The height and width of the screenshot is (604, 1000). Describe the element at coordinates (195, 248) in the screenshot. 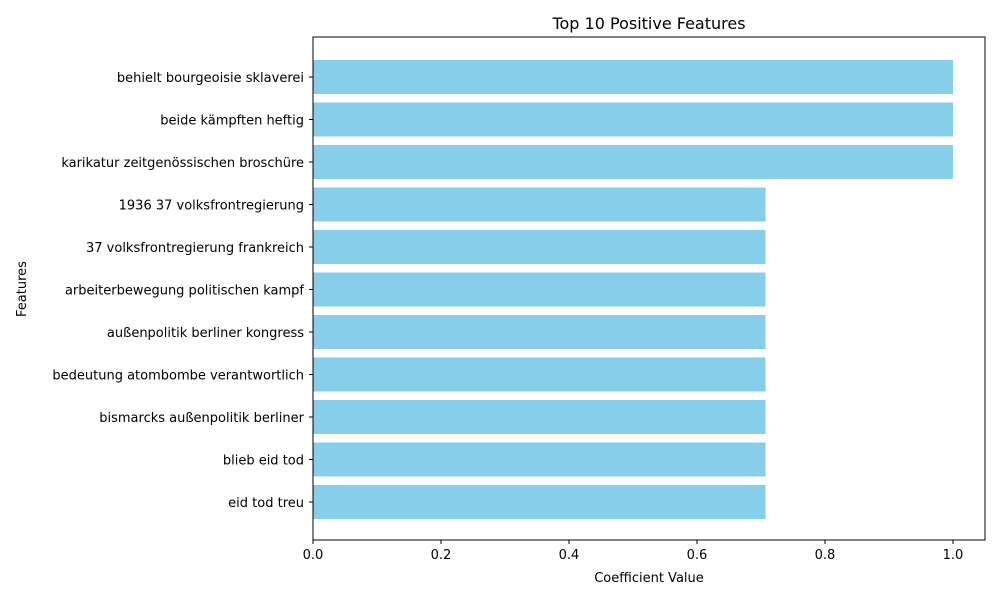

I see `y-tick-label: 37 volksfrontregierung frankreich` at that location.